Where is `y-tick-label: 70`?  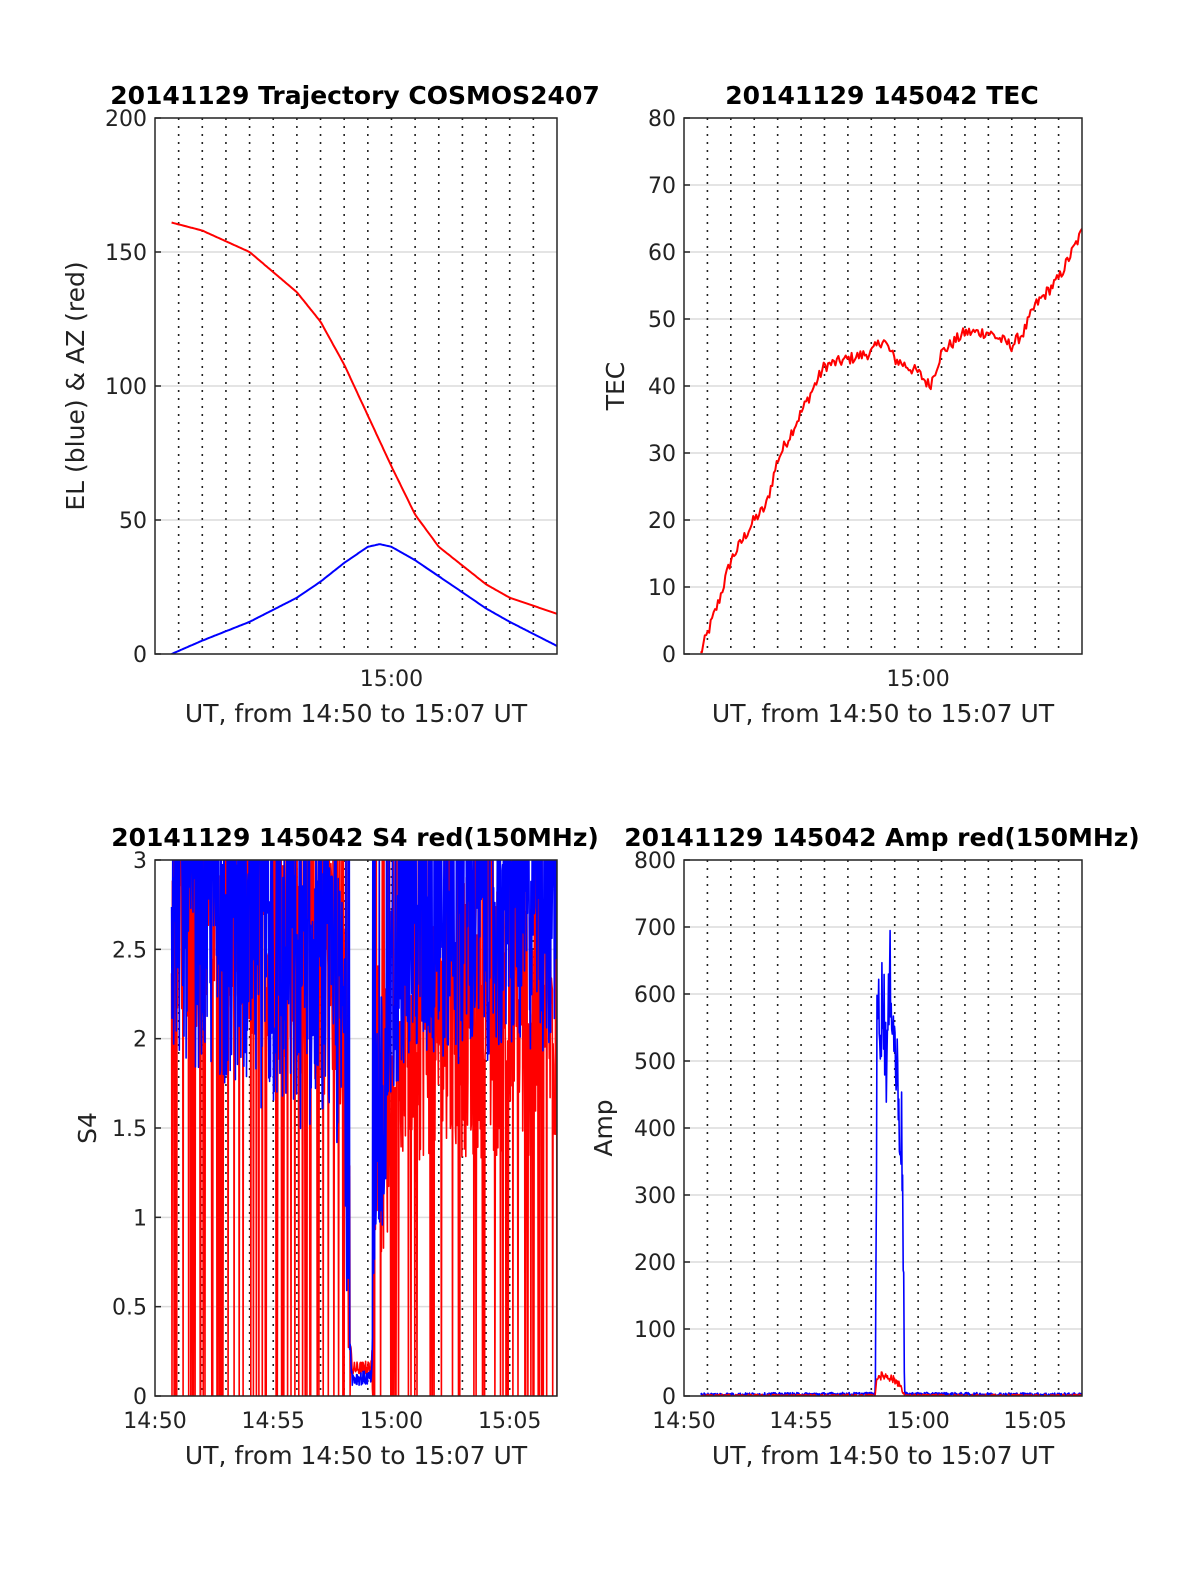 y-tick-label: 70 is located at coordinates (662, 186).